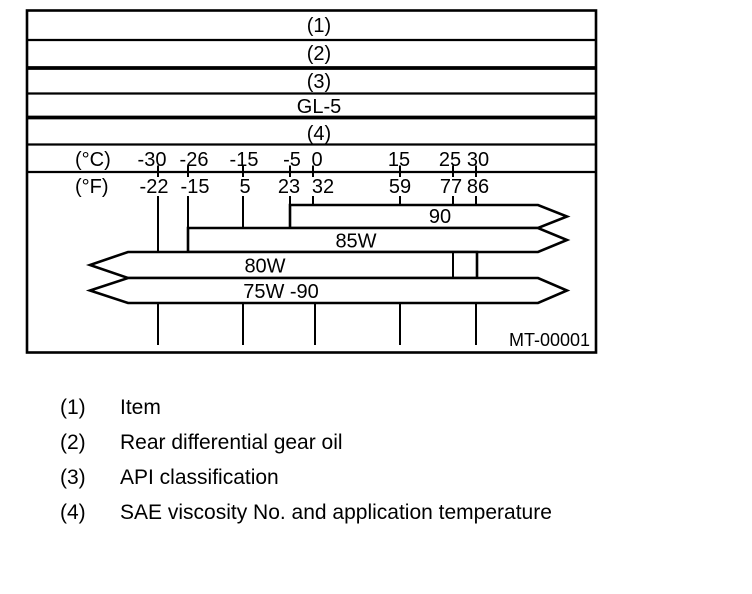  I want to click on legend-item-text: API classification, so click(199, 477).